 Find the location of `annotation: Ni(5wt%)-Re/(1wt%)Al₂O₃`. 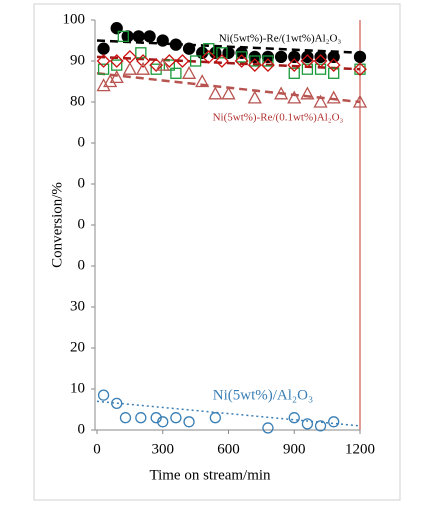

annotation: Ni(5wt%)-Re/(1wt%)Al₂O₃ is located at coordinates (280, 39).